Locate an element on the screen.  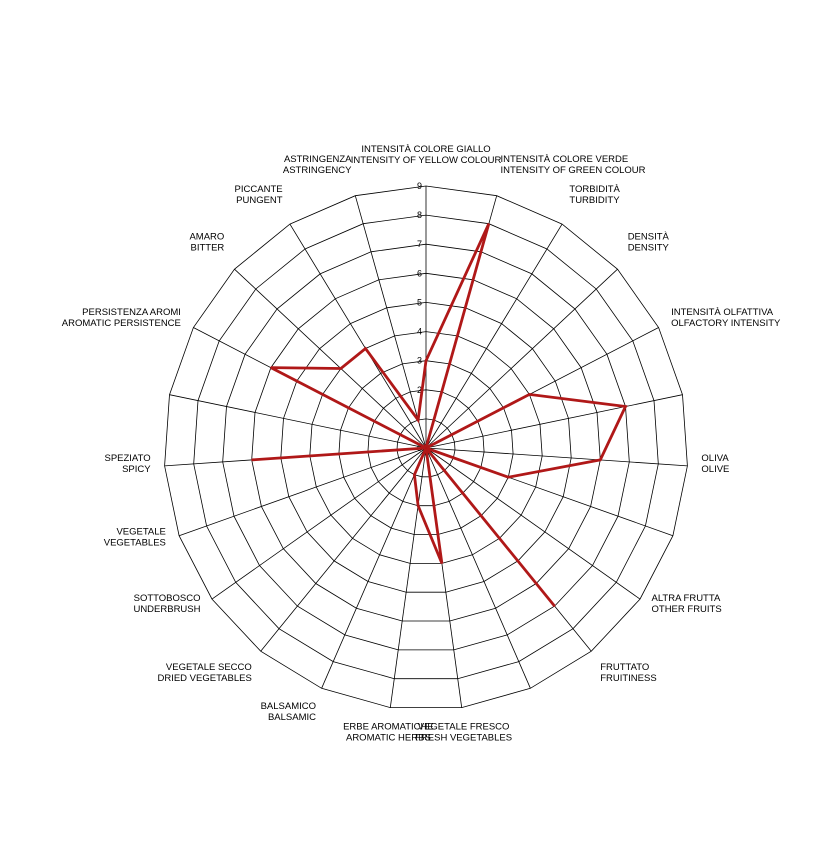
axis-label-it: ERBE AROMATICHE is located at coordinates (388, 726).